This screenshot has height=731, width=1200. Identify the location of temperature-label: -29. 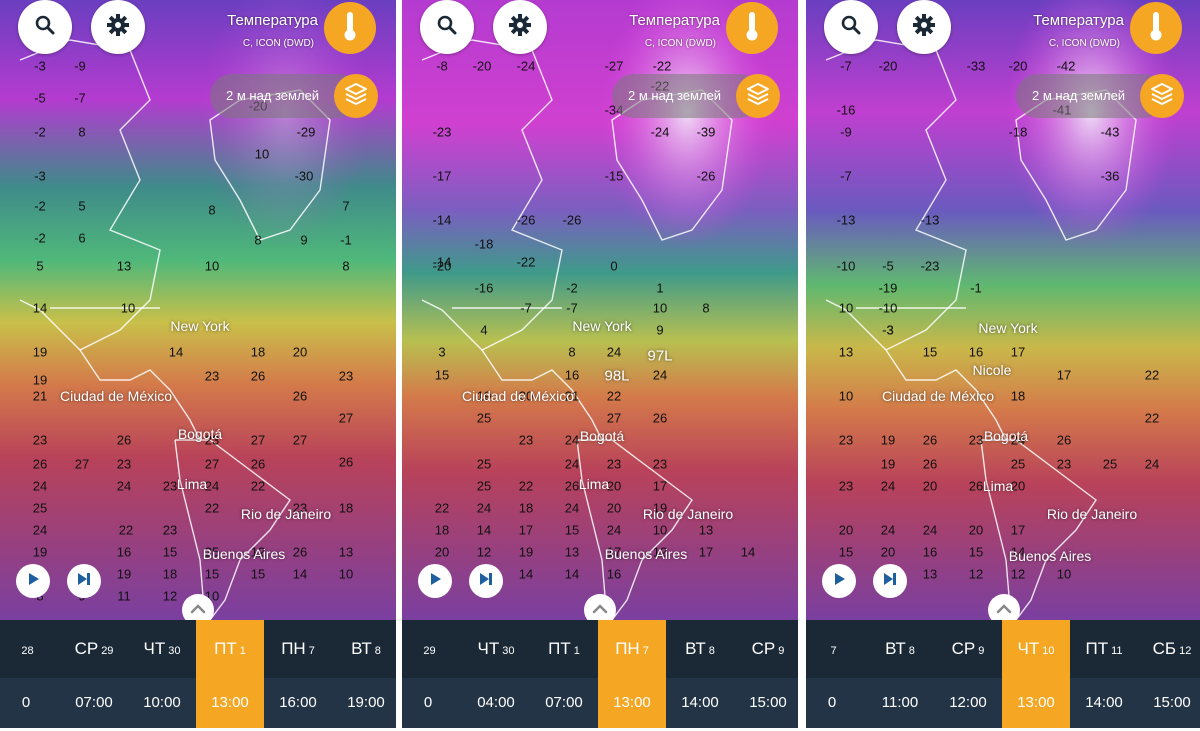
(306, 132).